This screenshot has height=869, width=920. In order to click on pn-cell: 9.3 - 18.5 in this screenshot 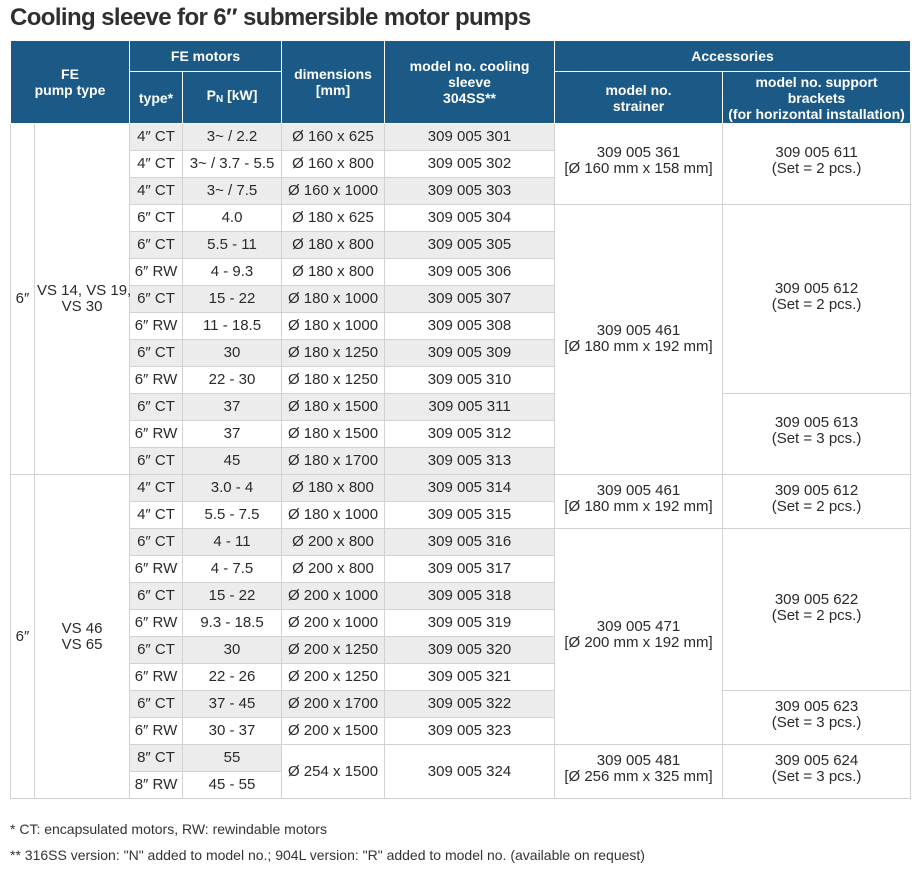, I will do `click(232, 623)`.